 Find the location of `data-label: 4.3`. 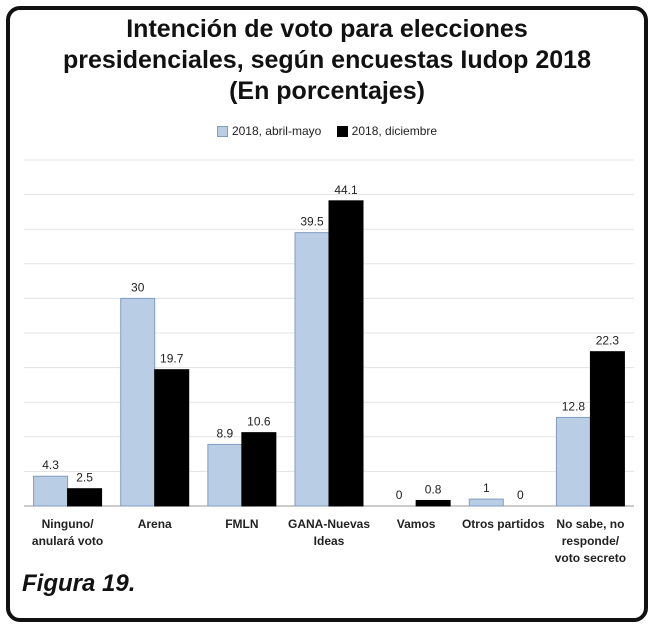

data-label: 4.3 is located at coordinates (50, 465).